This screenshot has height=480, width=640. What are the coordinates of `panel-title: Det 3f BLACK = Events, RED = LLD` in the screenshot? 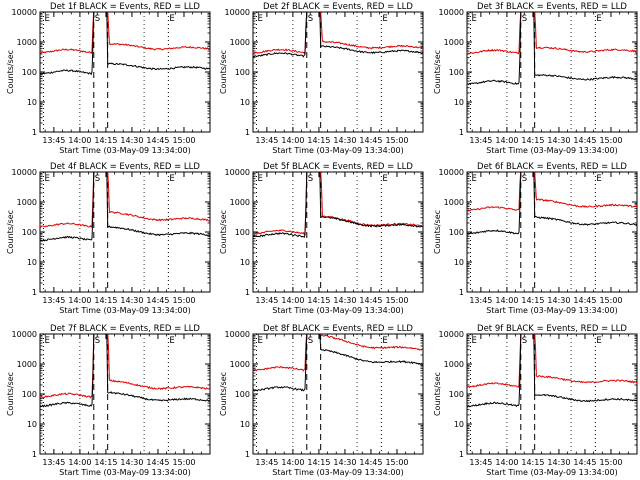 It's located at (552, 7).